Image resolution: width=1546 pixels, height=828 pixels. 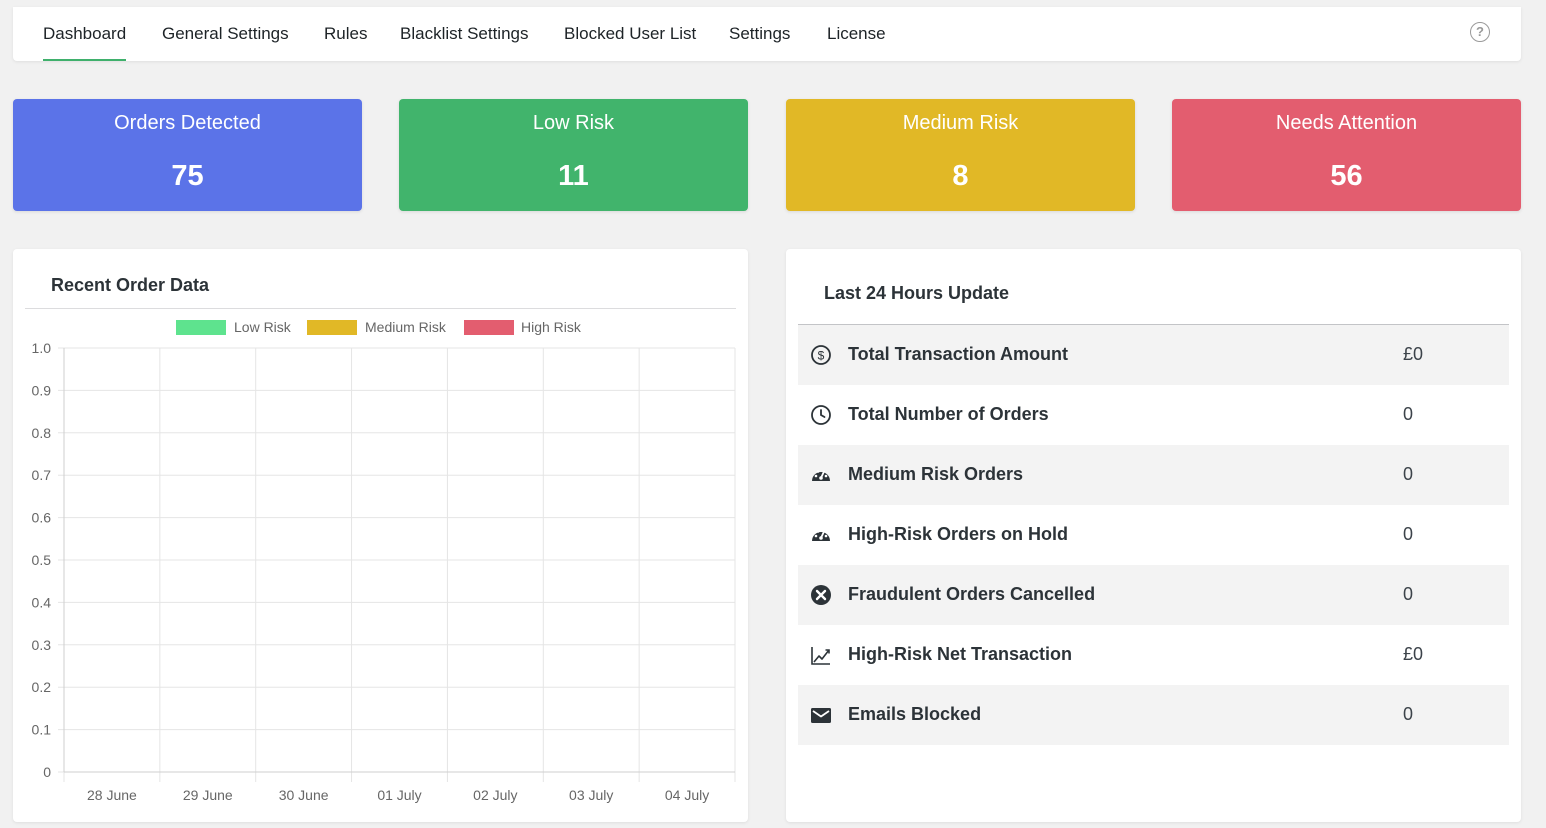 I want to click on legend-swatch-low-risk, so click(x=201, y=327).